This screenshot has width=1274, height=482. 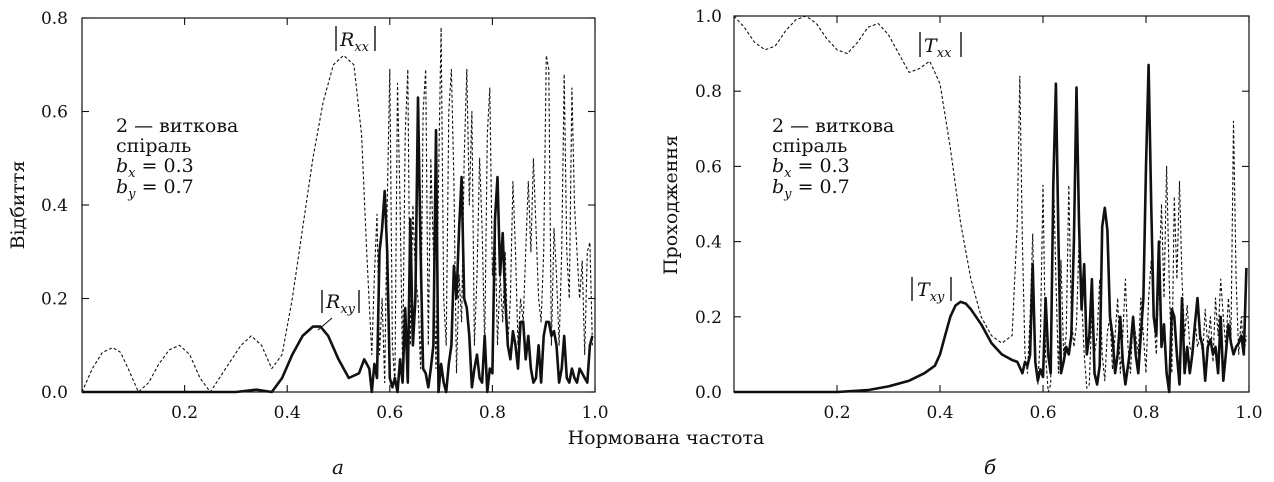 I want to click on panel-a-label-rxy-symbol: R, so click(x=332, y=302).